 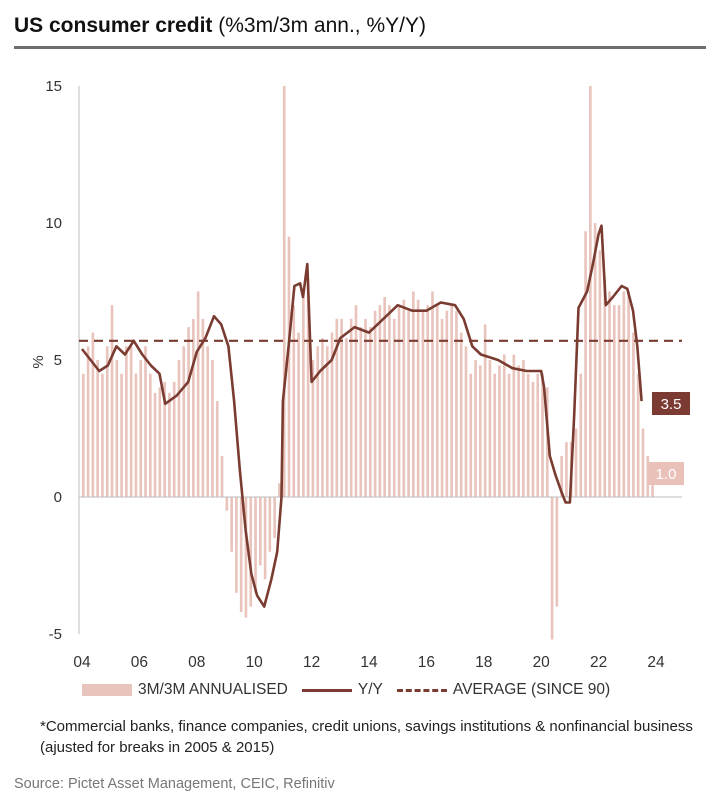 What do you see at coordinates (666, 474) in the screenshot?
I see `ann-end-label: 1.0` at bounding box center [666, 474].